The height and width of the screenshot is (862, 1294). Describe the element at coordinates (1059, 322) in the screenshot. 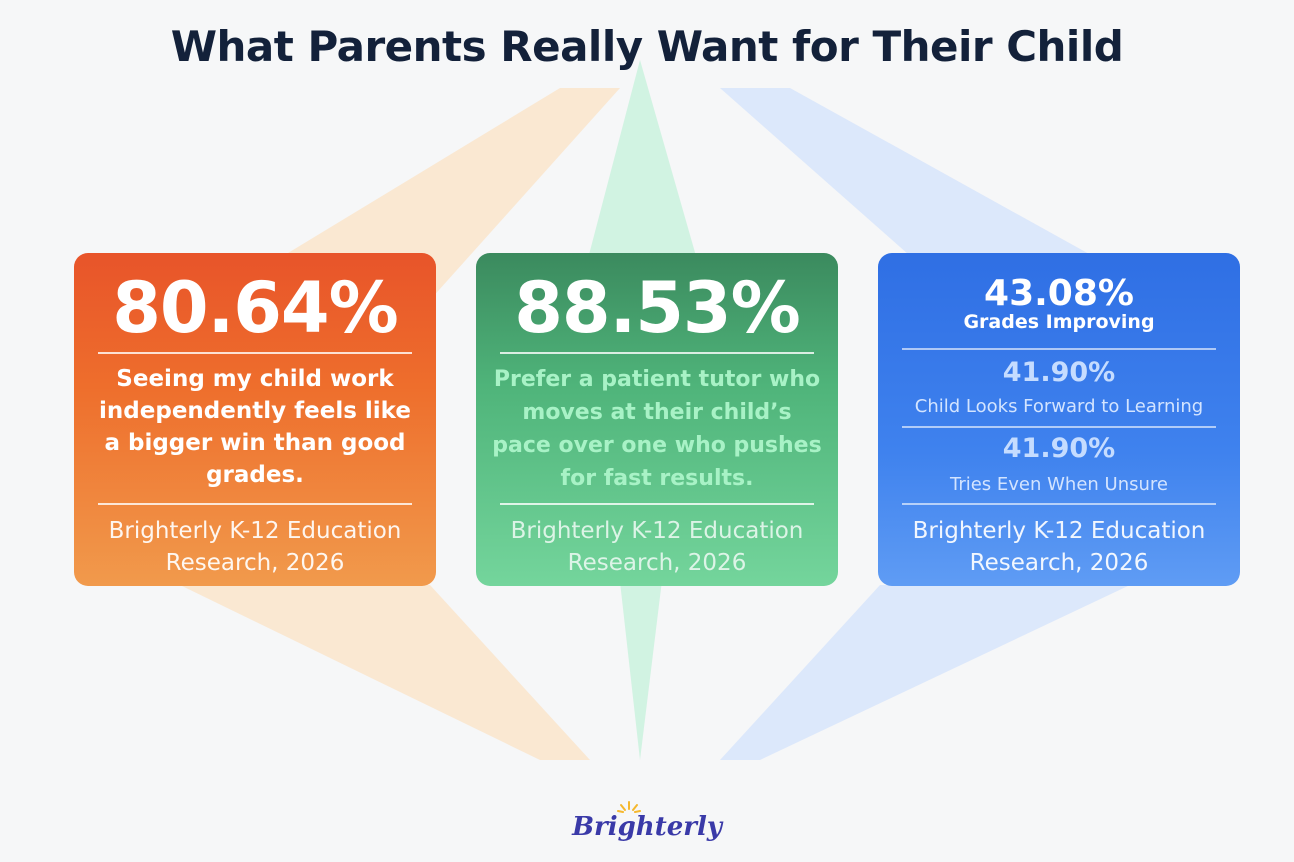

I see `stat-label: Grades Improving` at that location.